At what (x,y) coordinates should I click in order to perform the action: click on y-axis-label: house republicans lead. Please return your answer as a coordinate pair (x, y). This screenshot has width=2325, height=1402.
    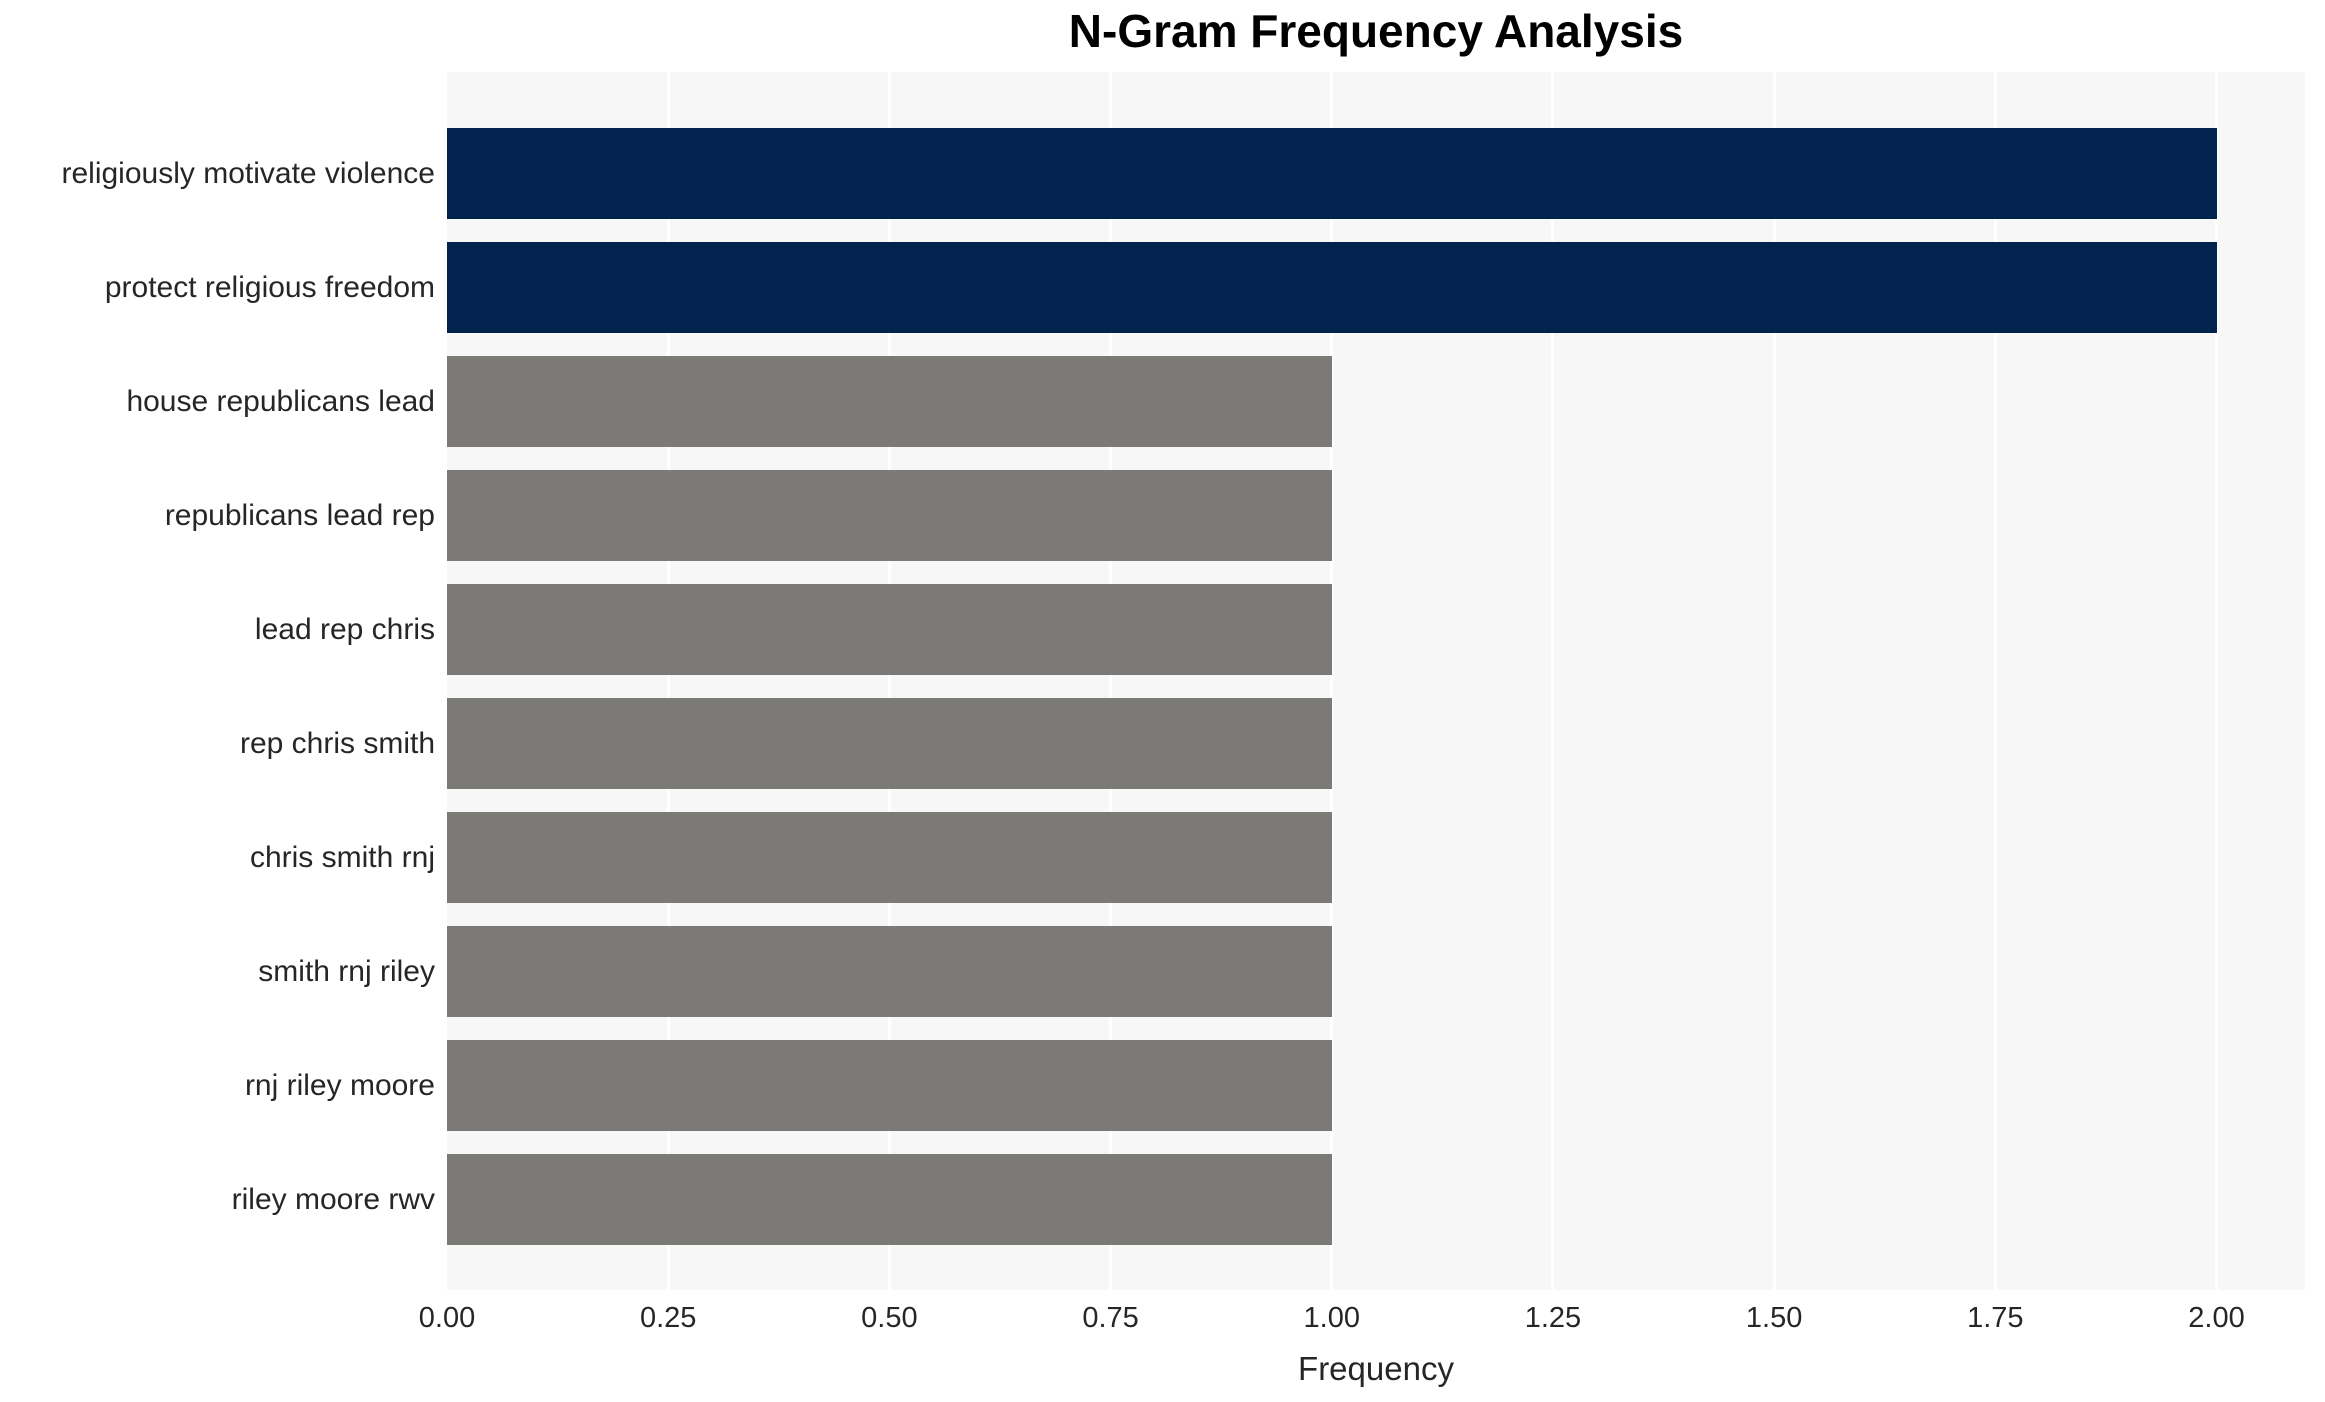
    Looking at the image, I should click on (280, 401).